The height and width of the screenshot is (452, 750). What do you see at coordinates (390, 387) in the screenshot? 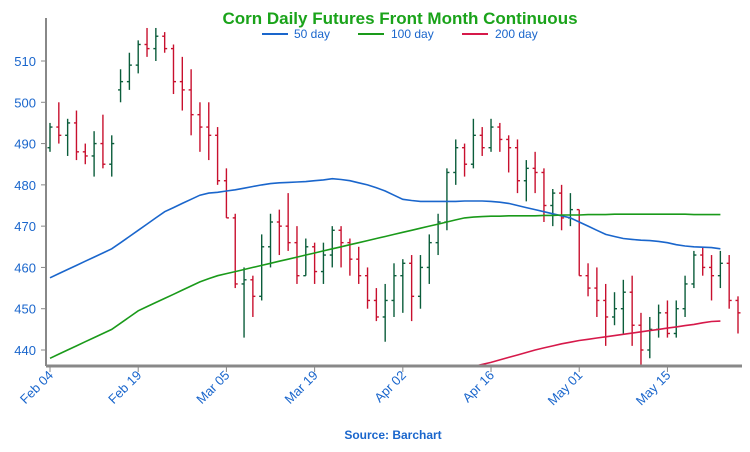
I see `x-tick-label: Apr 02` at bounding box center [390, 387].